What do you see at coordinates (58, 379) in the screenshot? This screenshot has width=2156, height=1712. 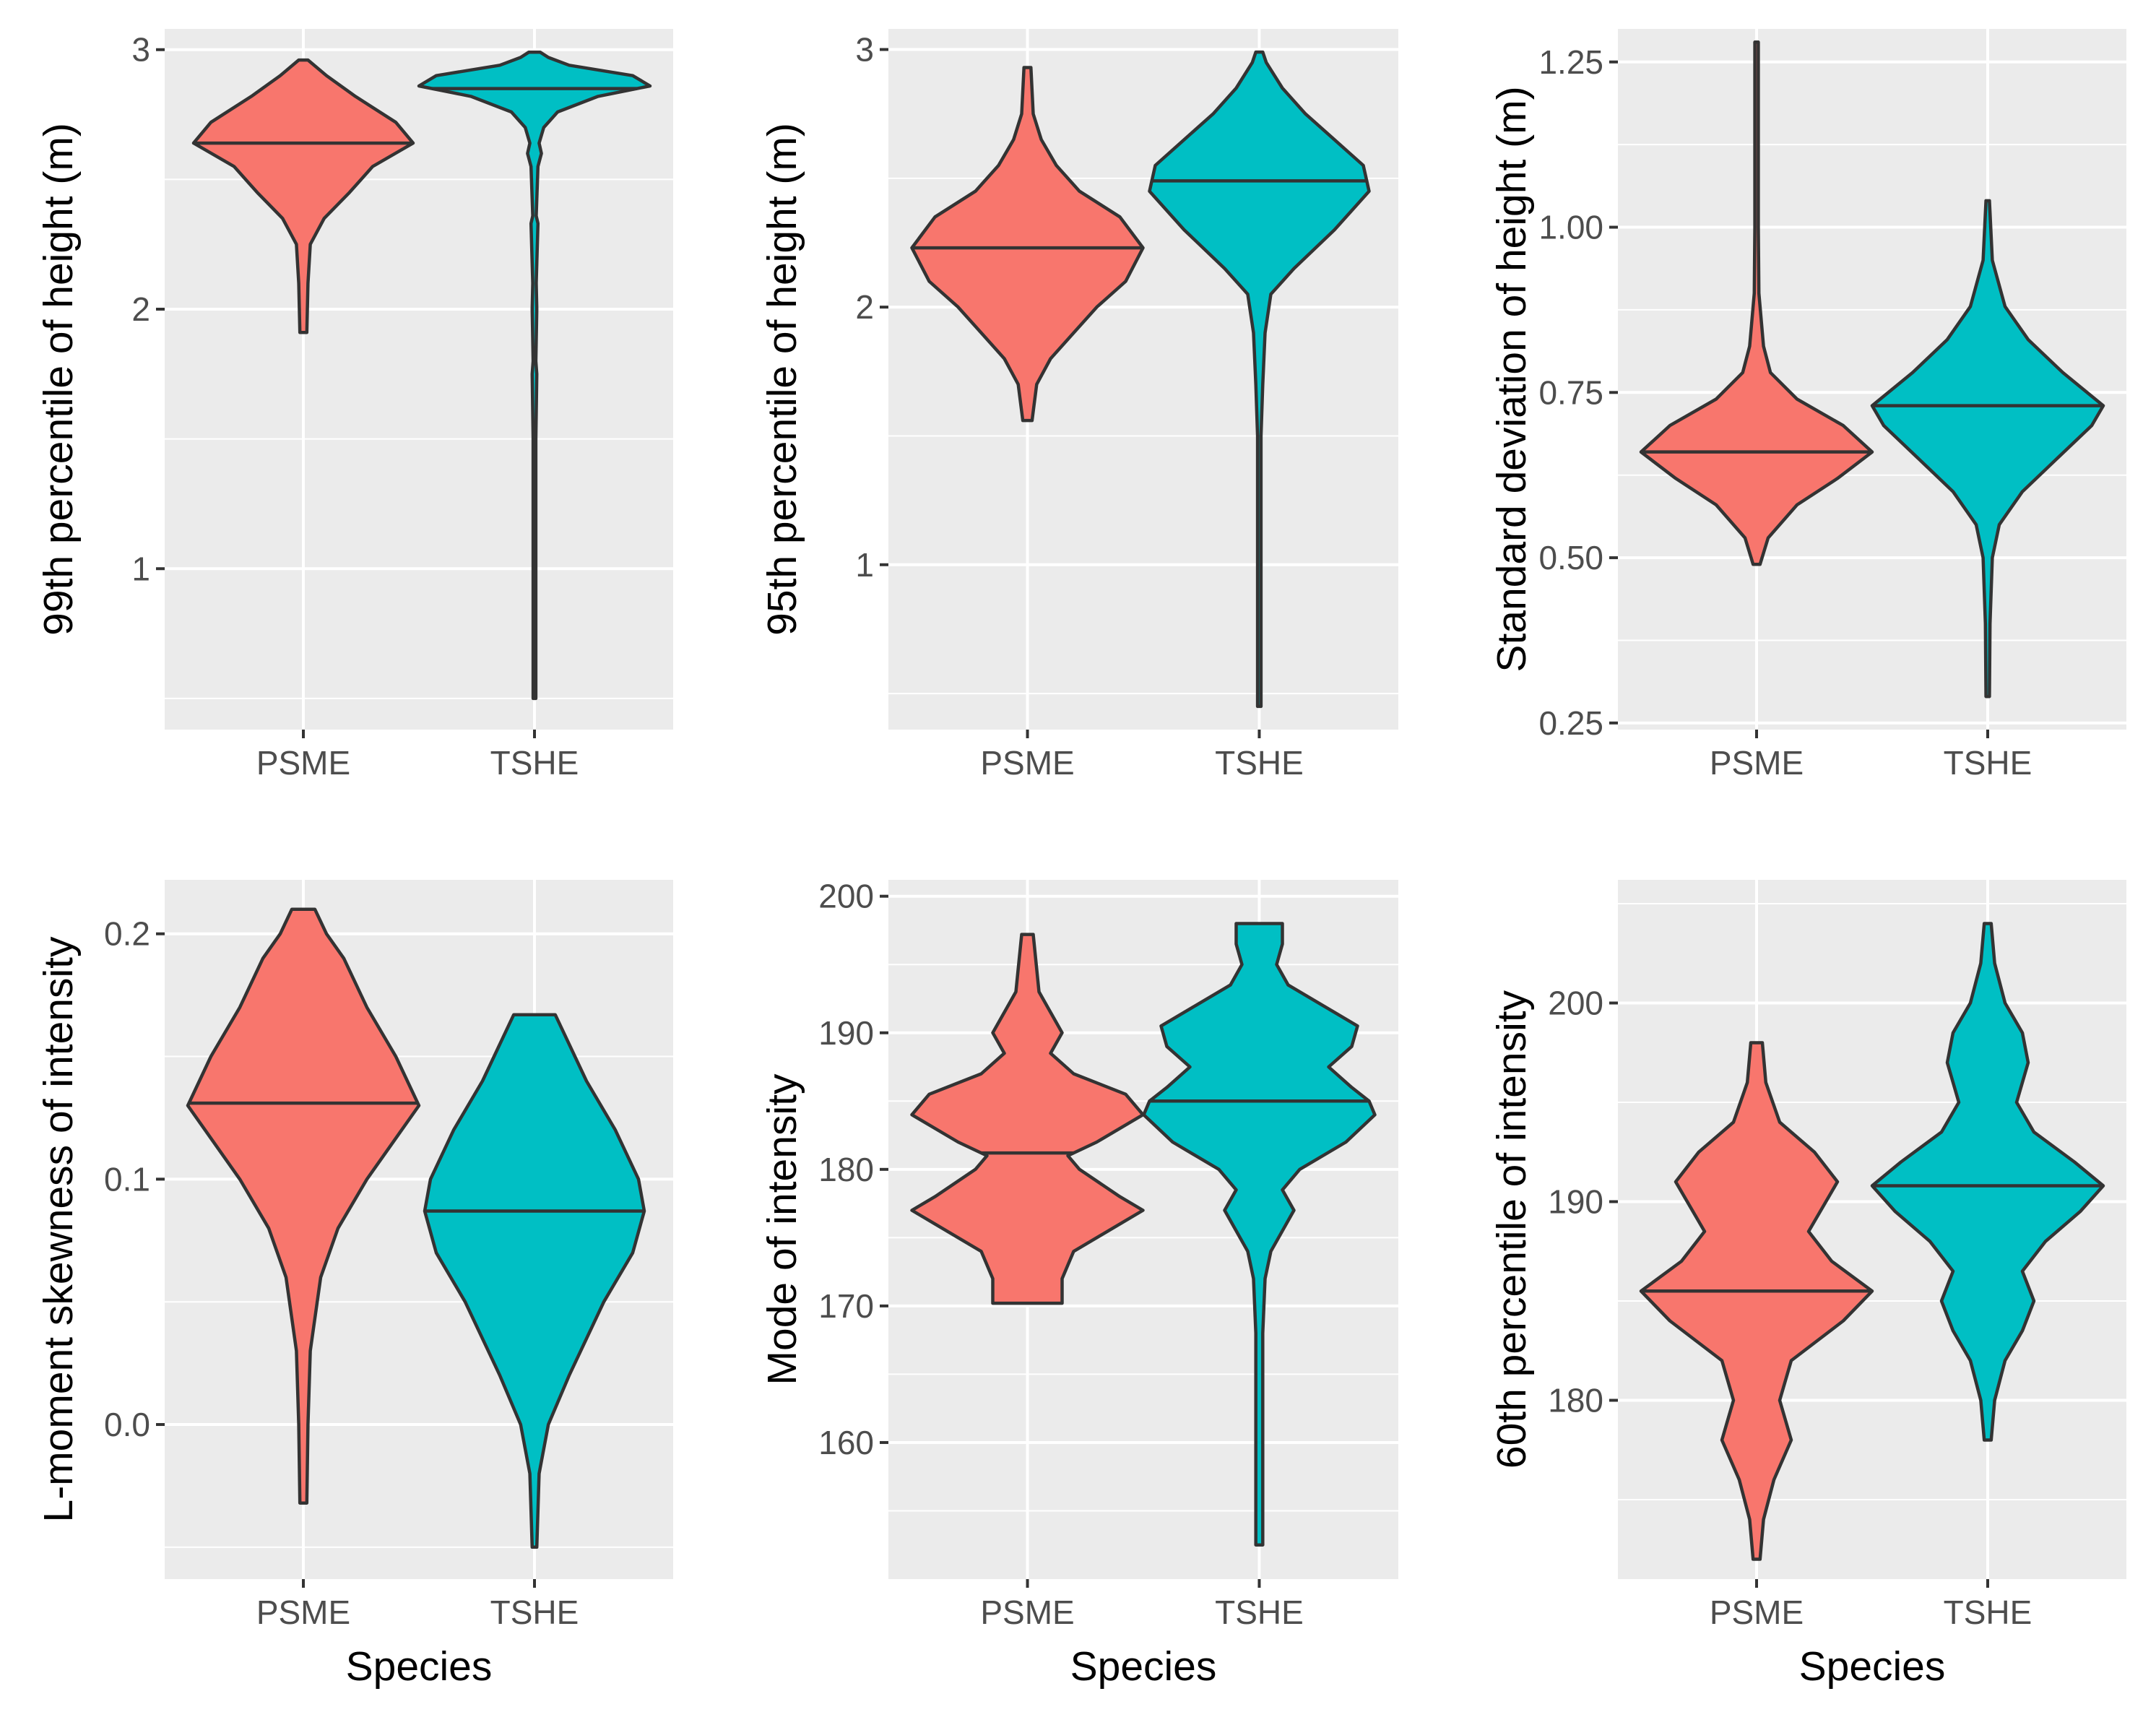 I see `y-axis-title: 99th percentile of height (m)` at bounding box center [58, 379].